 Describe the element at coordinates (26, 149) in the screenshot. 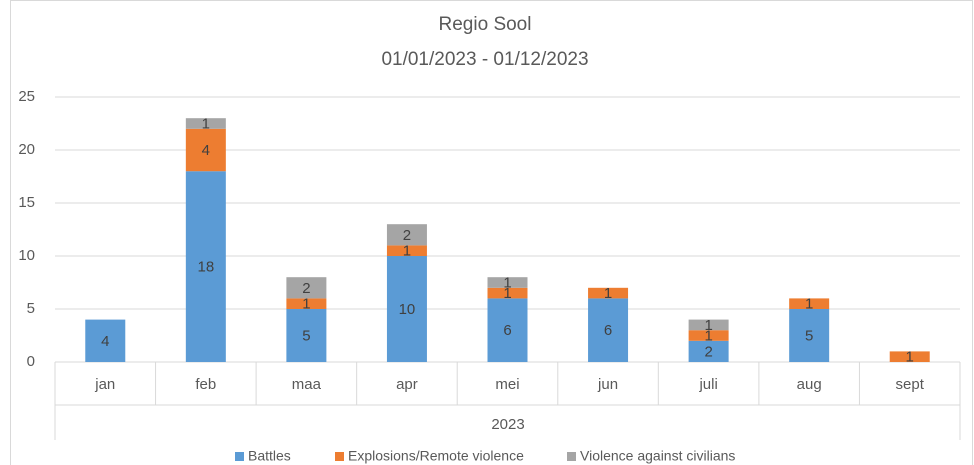

I see `y-tick-label: 20` at that location.